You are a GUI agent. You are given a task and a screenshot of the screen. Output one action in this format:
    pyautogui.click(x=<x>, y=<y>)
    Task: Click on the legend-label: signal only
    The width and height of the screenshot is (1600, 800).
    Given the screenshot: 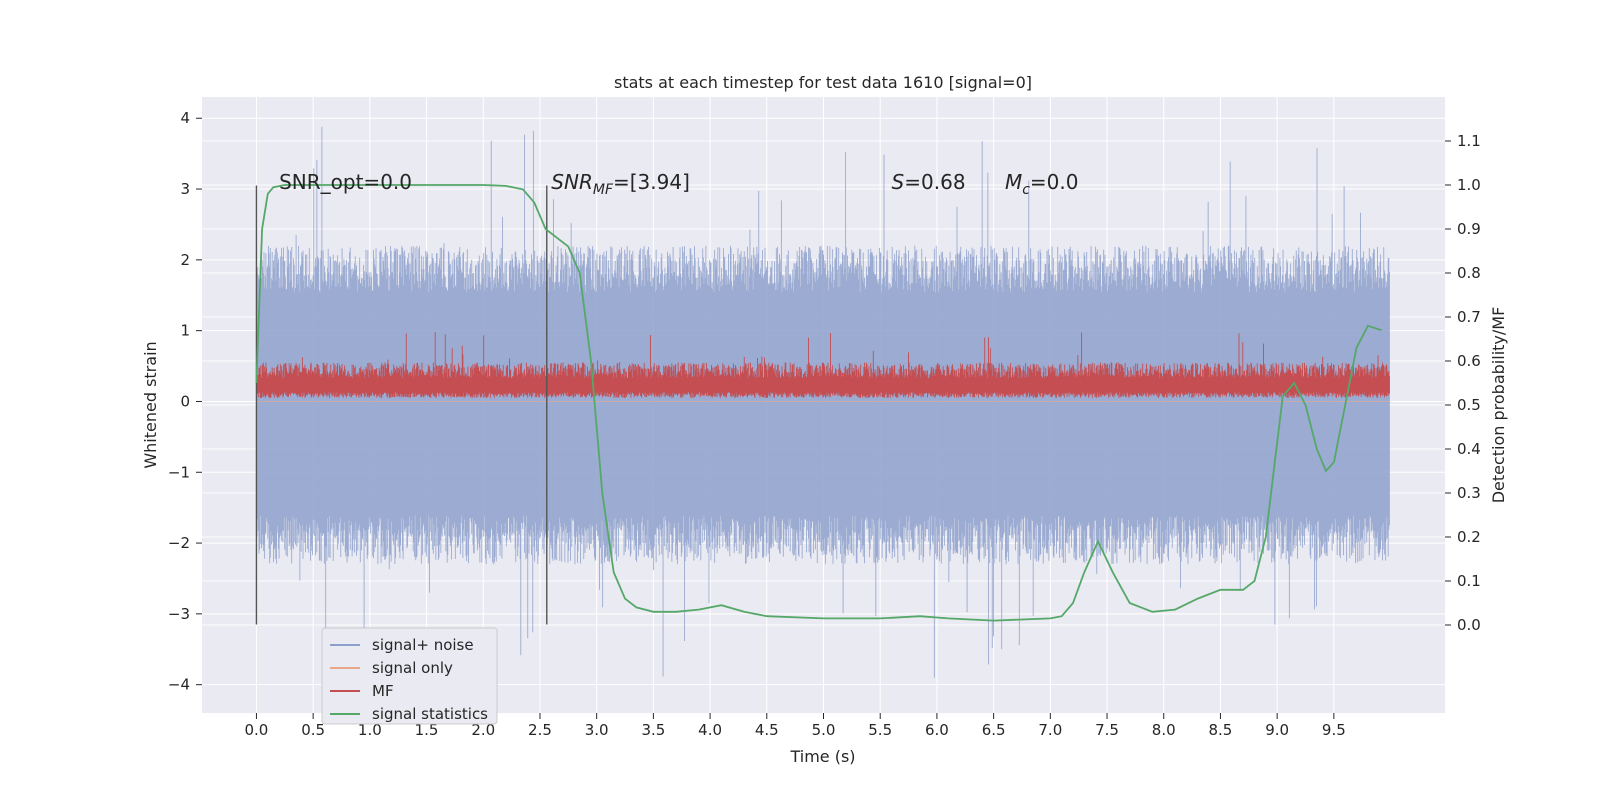 What is the action you would take?
    pyautogui.click(x=412, y=668)
    